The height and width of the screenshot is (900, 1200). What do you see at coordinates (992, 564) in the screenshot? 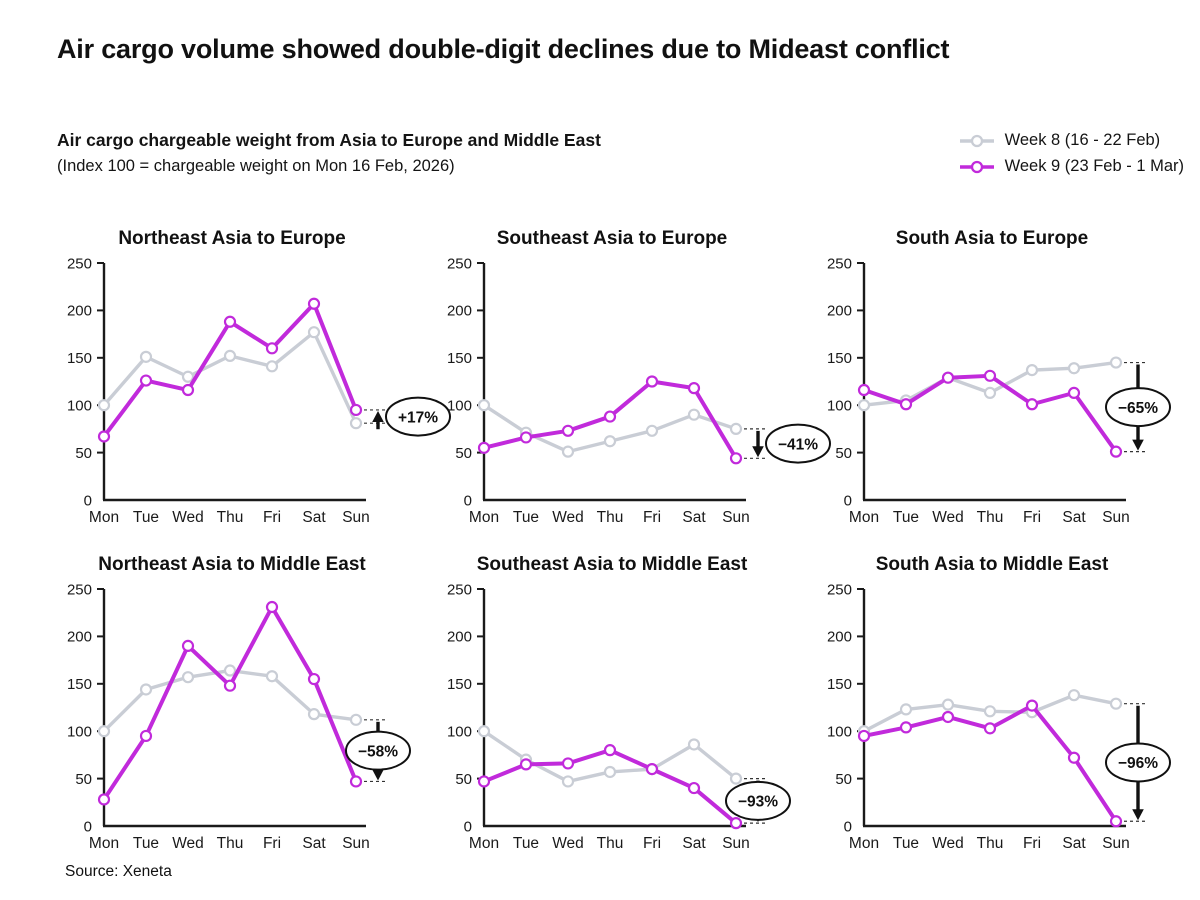
I see `chart-title: South Asia to Middle East` at bounding box center [992, 564].